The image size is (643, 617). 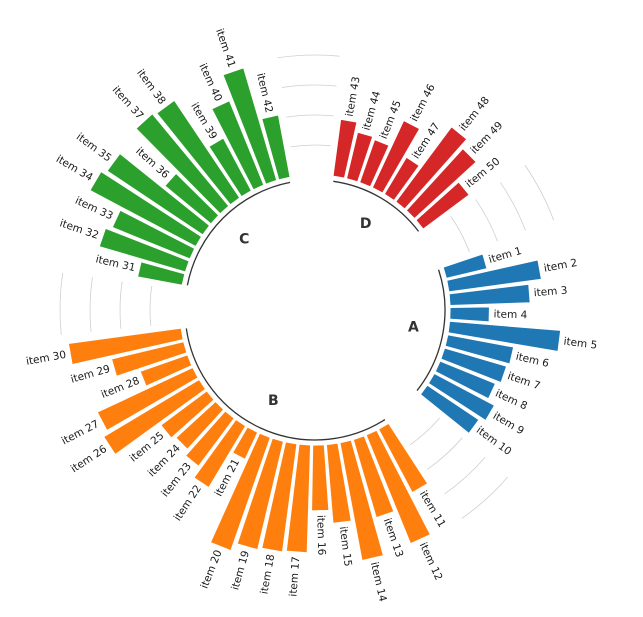 I want to click on item-label: item 1, so click(x=505, y=255).